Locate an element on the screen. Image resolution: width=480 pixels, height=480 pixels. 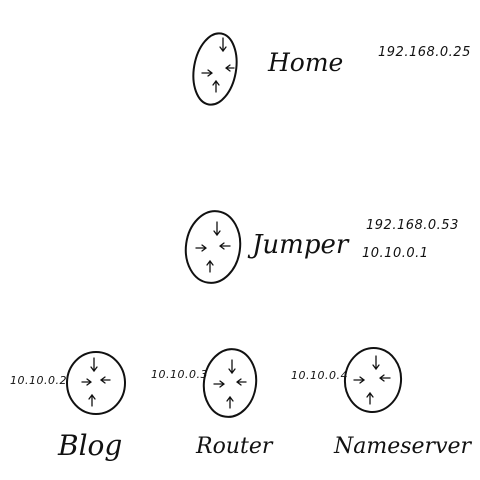
node-jumper is located at coordinates (213, 249).